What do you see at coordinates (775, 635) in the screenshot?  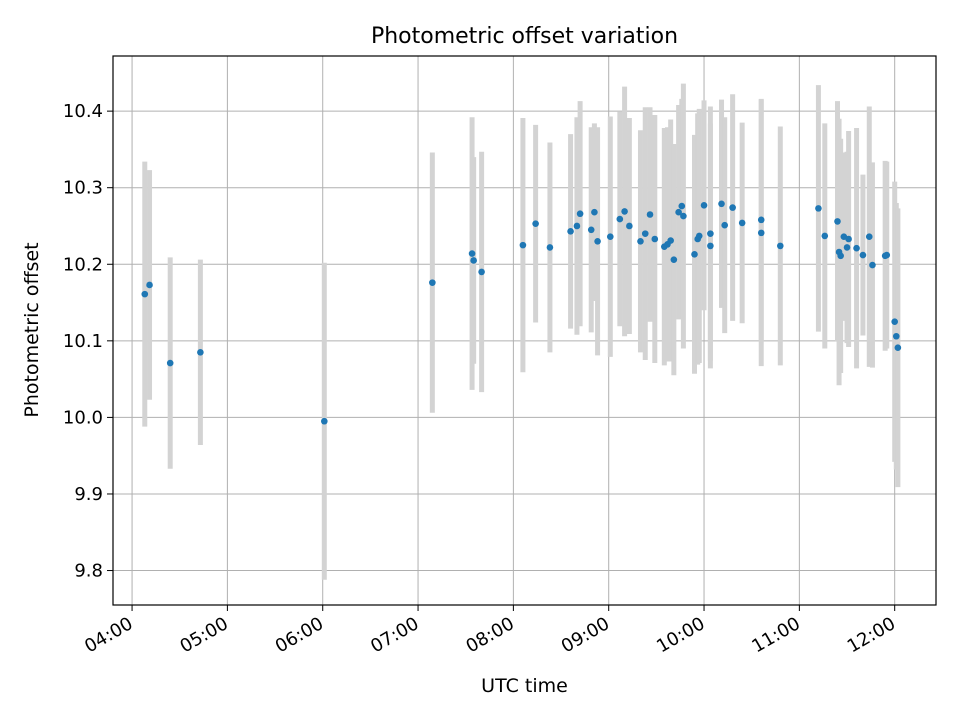 I see `x-tick-label: 11:00` at bounding box center [775, 635].